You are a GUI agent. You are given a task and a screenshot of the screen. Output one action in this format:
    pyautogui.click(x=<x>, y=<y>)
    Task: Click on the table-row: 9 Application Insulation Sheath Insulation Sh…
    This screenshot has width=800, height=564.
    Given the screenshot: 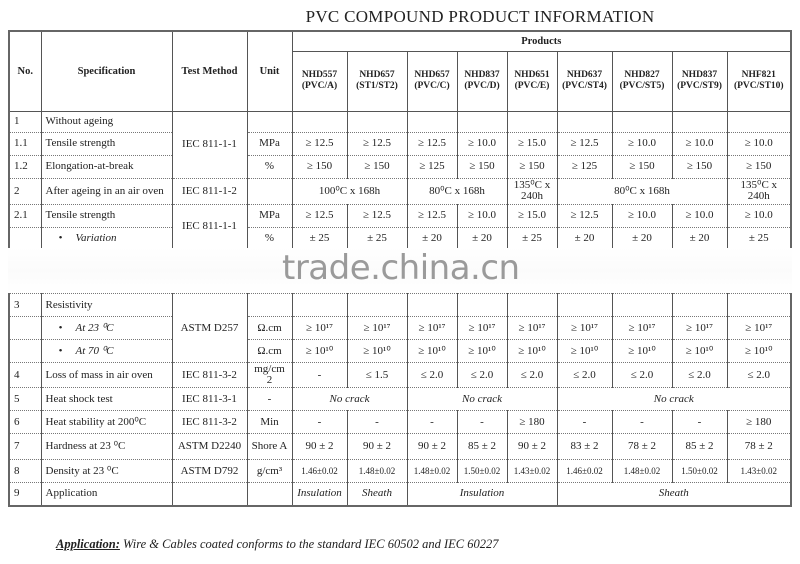 What is the action you would take?
    pyautogui.click(x=400, y=494)
    